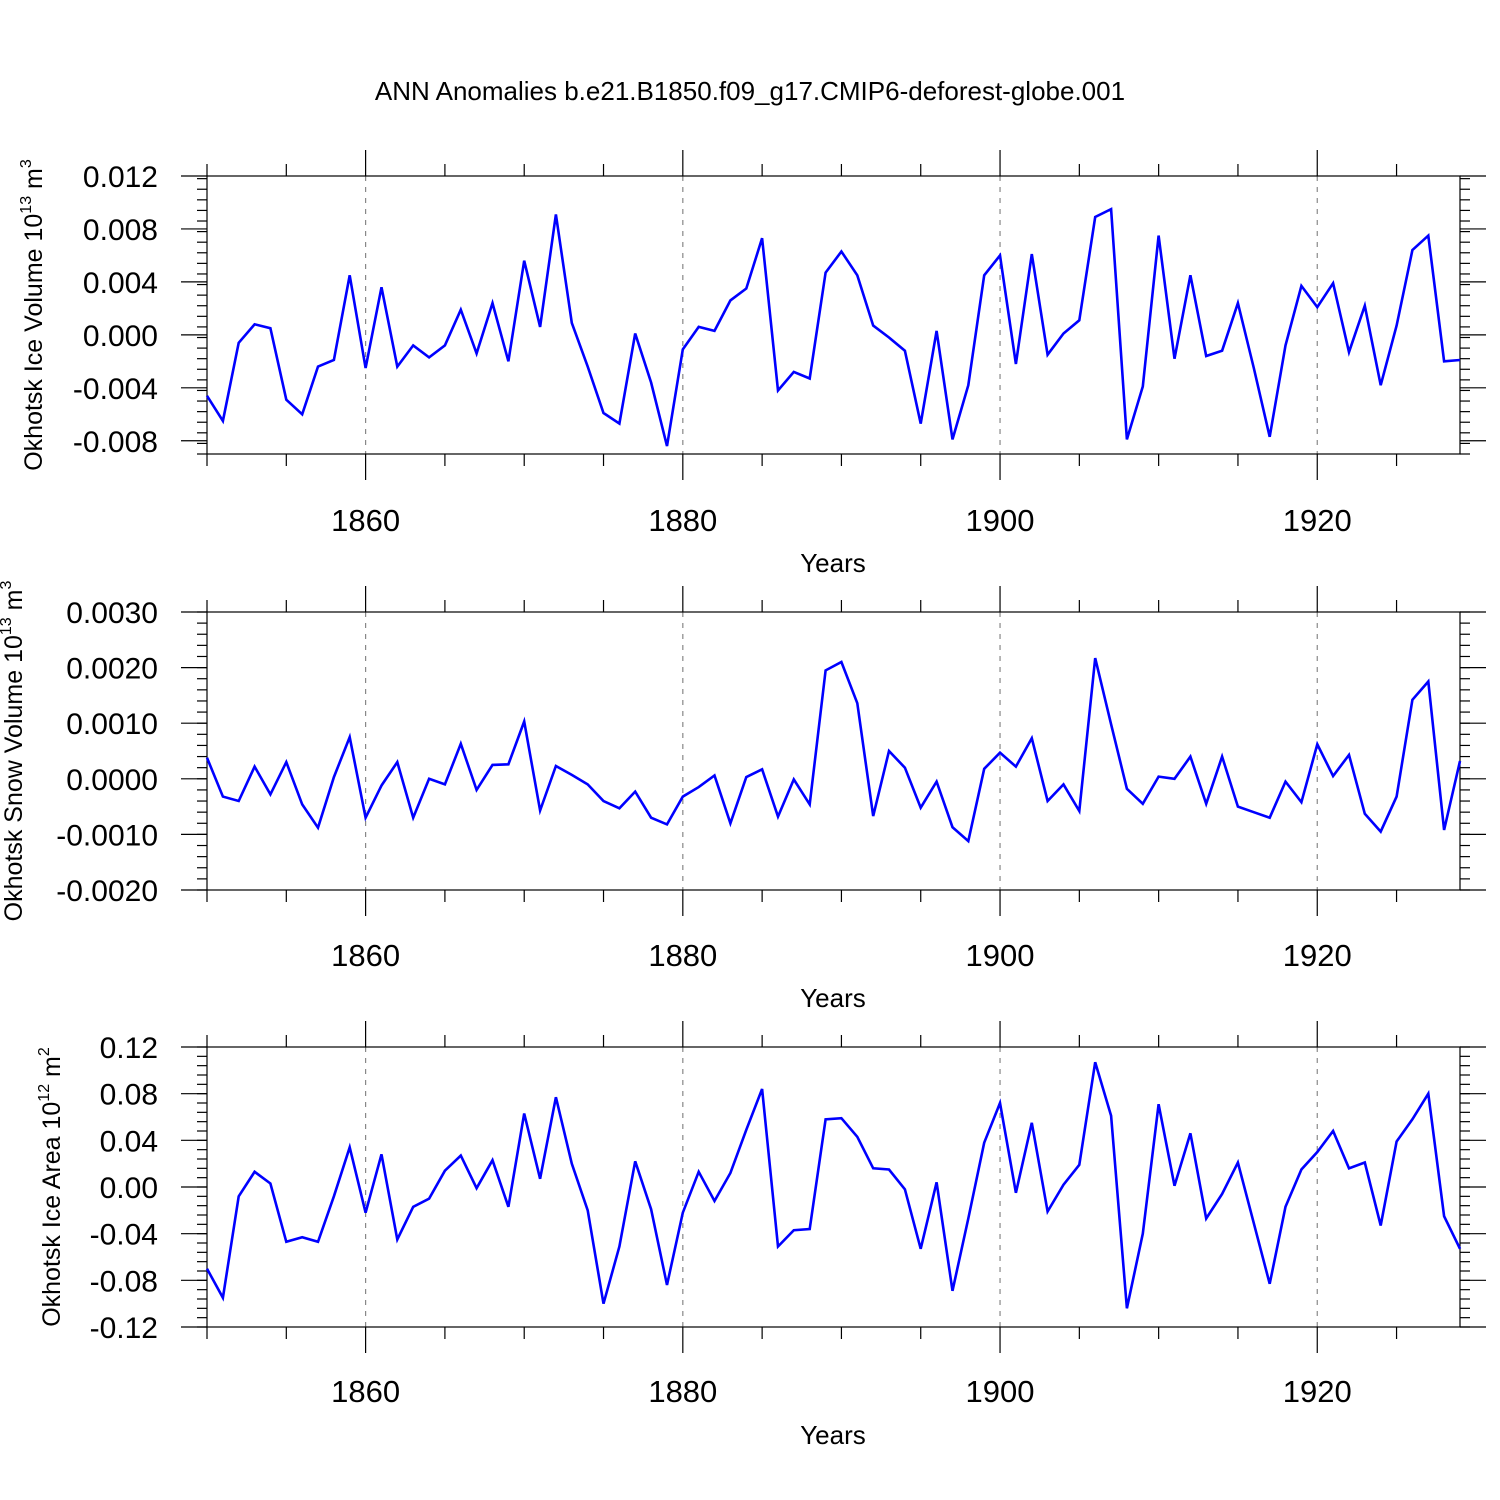 The image size is (1500, 1500). I want to click on y-tick-label: 0.0020, so click(112, 669).